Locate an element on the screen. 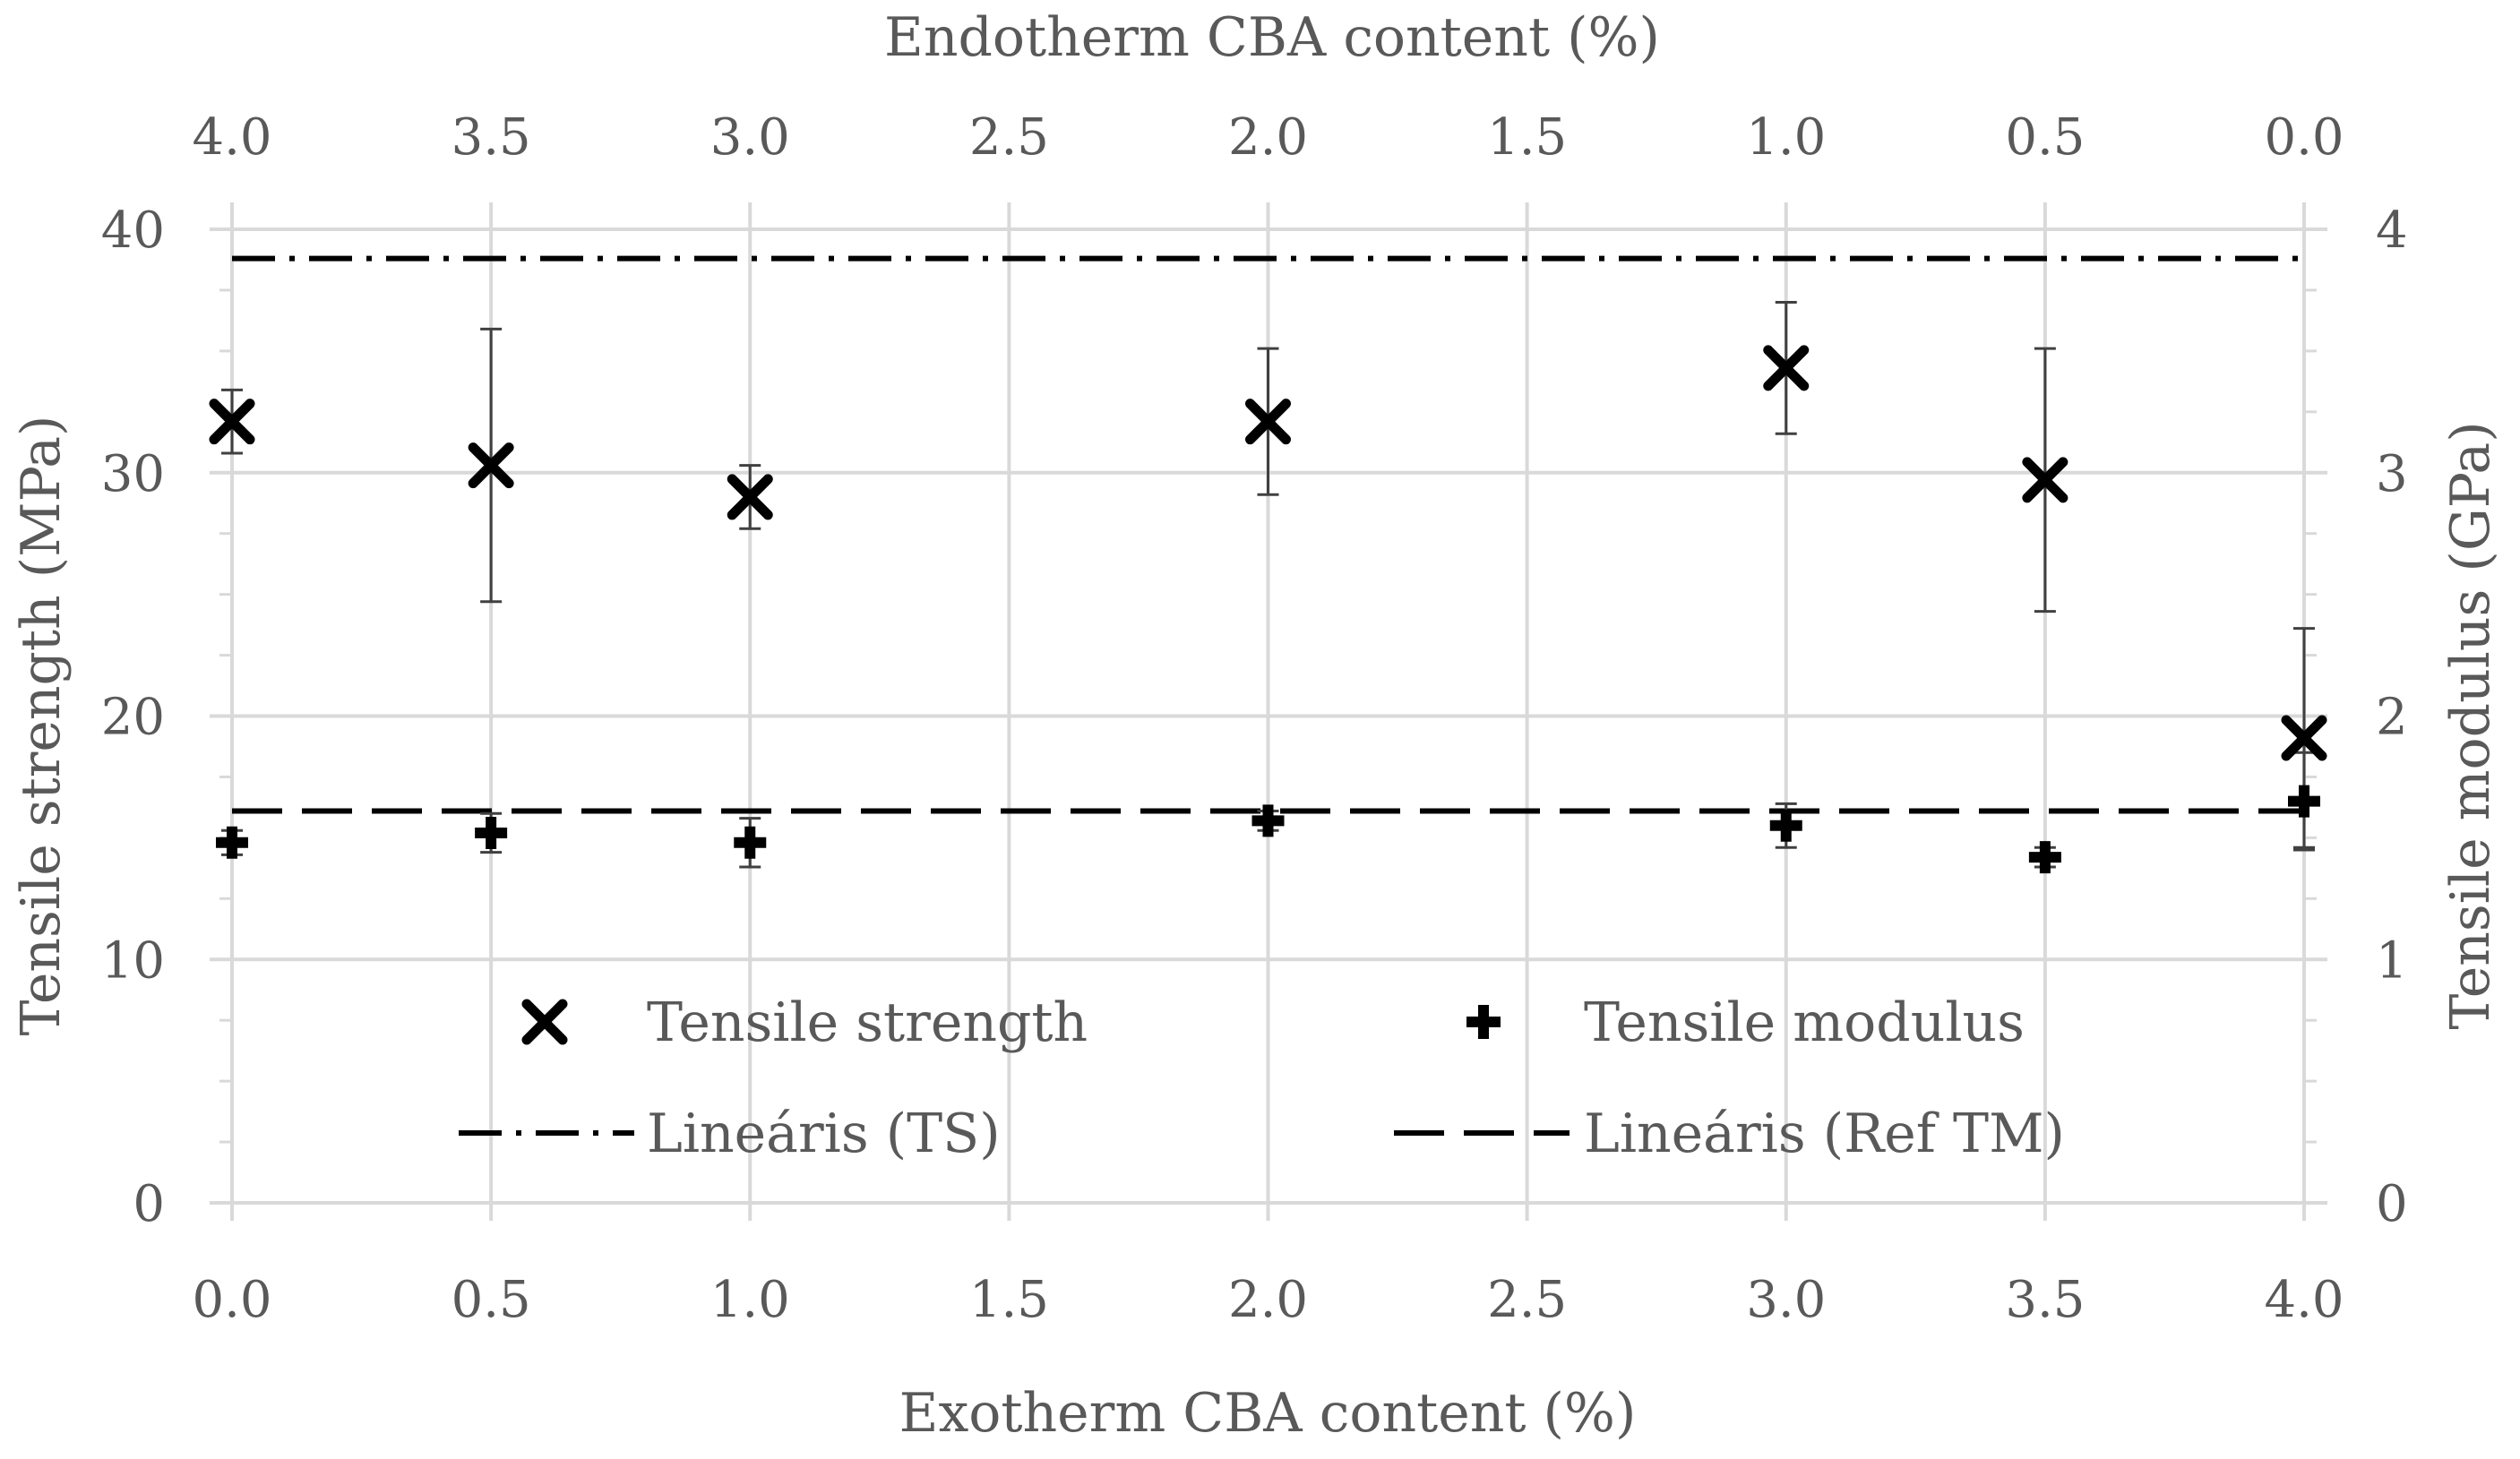 This screenshot has height=1459, width=2520. bottom-tick-label: 0.0 is located at coordinates (232, 1300).